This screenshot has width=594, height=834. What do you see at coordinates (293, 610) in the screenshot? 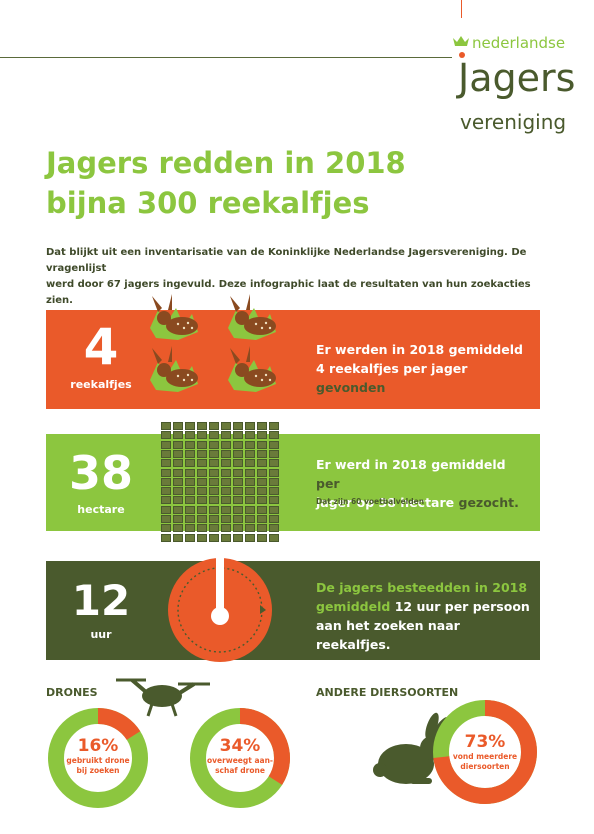
I see `stat-band-hours` at bounding box center [293, 610].